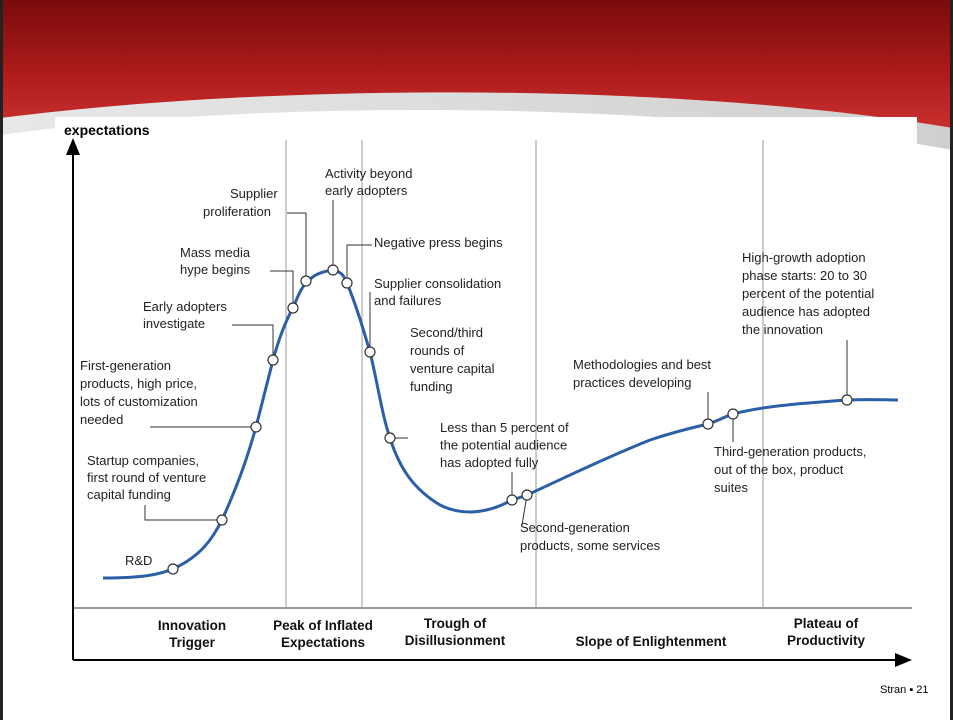 The width and height of the screenshot is (953, 725). What do you see at coordinates (366, 190) in the screenshot?
I see `annotation-text: early adopters` at bounding box center [366, 190].